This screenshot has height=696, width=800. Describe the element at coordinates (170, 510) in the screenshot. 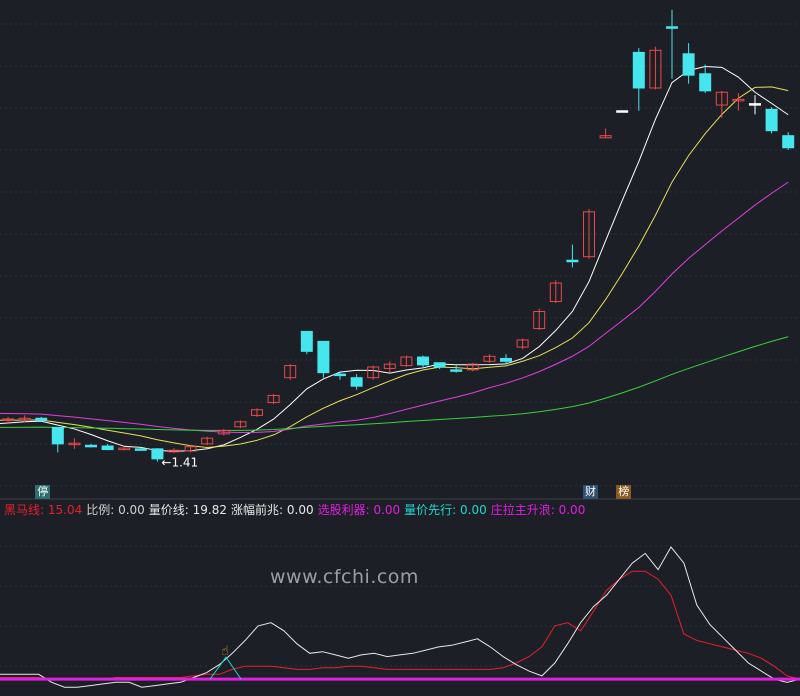

I see `legend-label: 量价线:` at that location.